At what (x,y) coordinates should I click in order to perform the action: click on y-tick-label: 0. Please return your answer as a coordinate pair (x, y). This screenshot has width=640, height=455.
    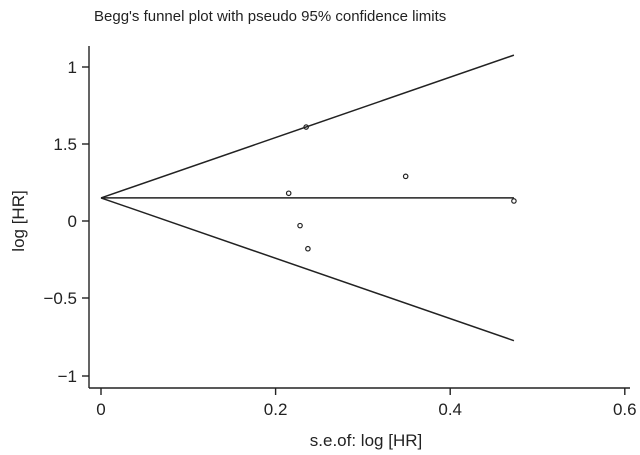
    Looking at the image, I should click on (72, 221).